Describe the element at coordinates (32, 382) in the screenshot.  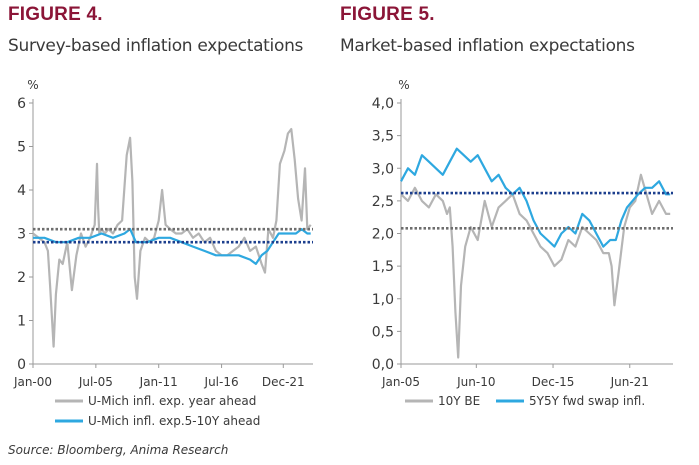
I see `x-tick-label: Jan-00` at that location.